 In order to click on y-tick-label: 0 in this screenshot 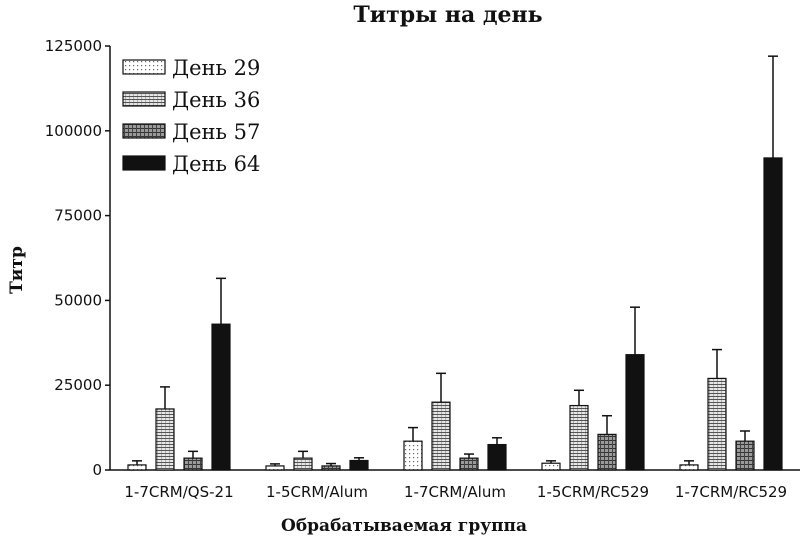, I will do `click(97, 470)`.